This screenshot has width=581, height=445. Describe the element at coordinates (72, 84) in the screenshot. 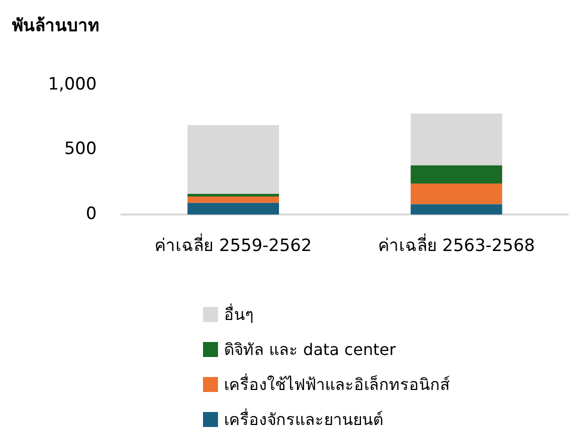

I see `y-tick-label: 1,000` at that location.